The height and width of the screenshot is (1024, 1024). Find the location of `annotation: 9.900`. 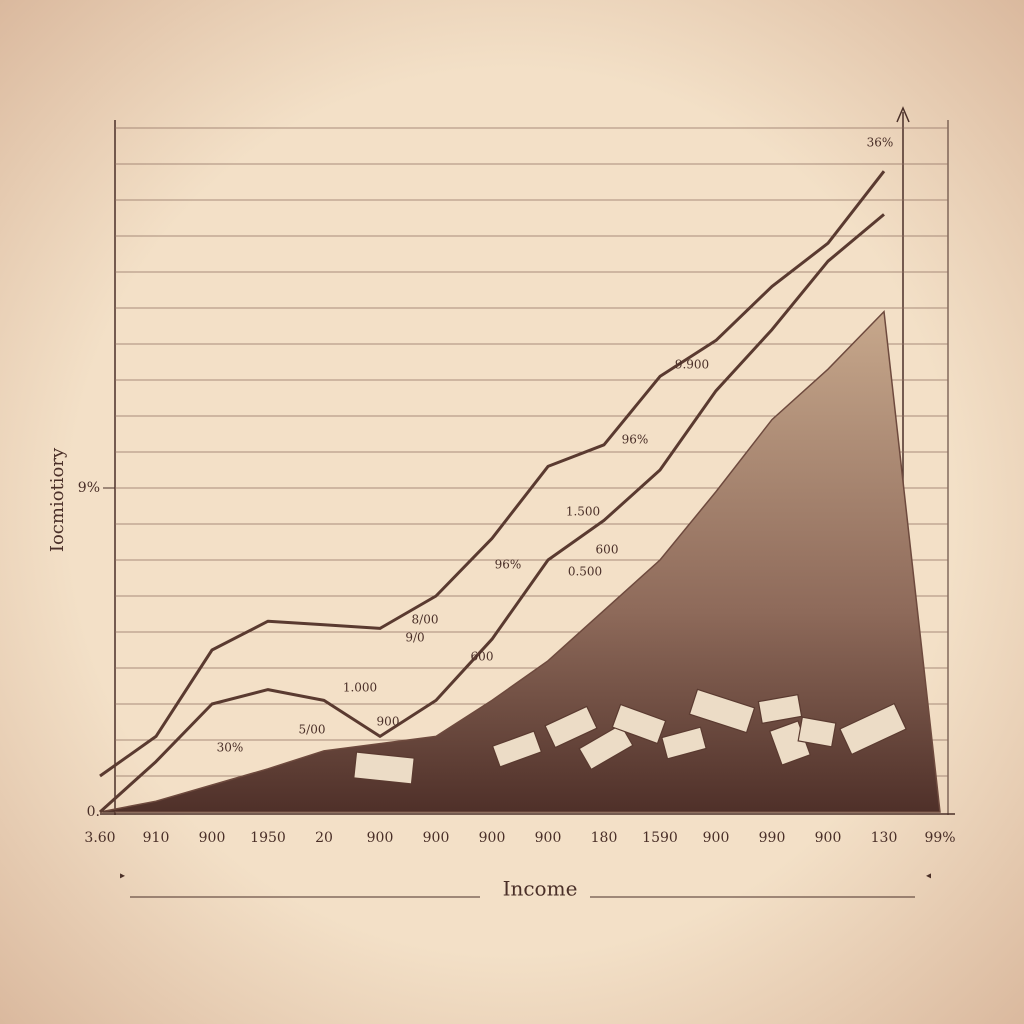

annotation: 9.900 is located at coordinates (692, 365).